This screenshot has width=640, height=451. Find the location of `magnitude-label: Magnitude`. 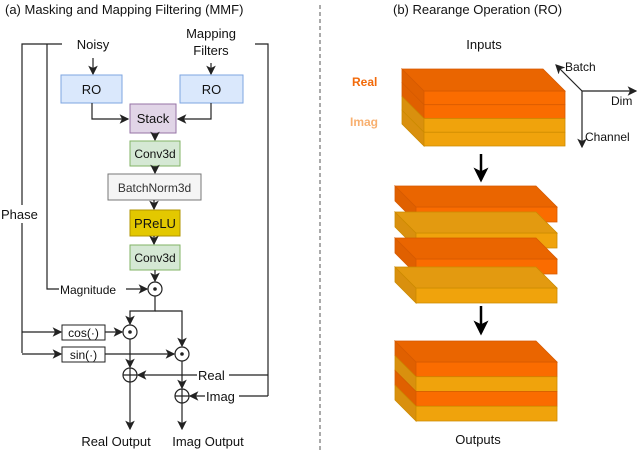

magnitude-label: Magnitude is located at coordinates (88, 290).